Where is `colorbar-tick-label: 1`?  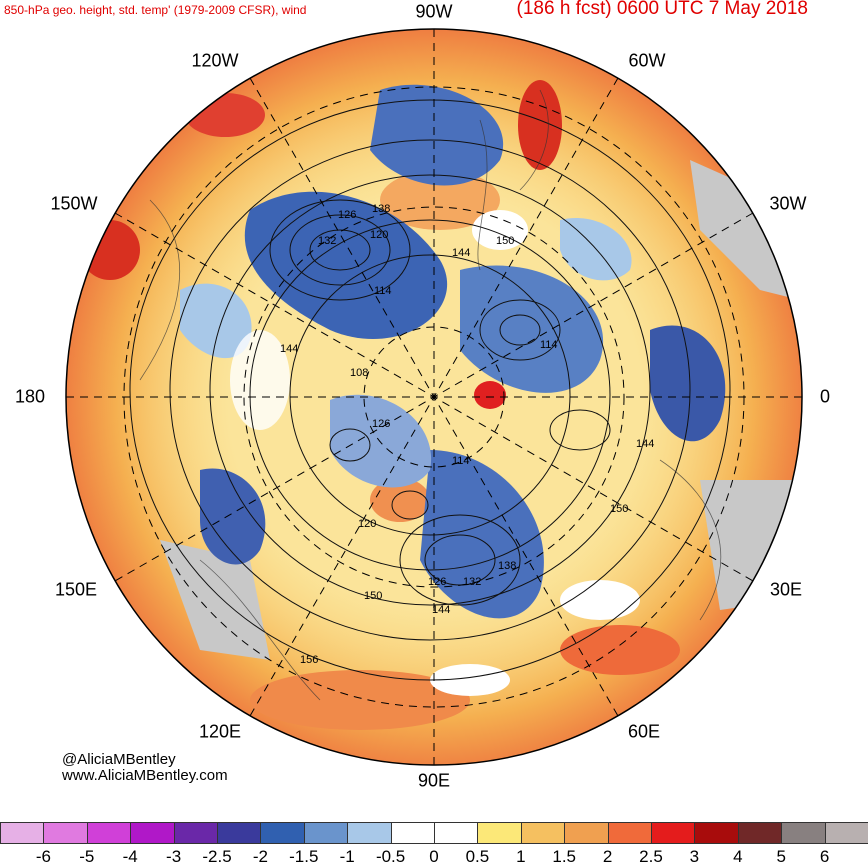 colorbar-tick-label: 1 is located at coordinates (521, 856).